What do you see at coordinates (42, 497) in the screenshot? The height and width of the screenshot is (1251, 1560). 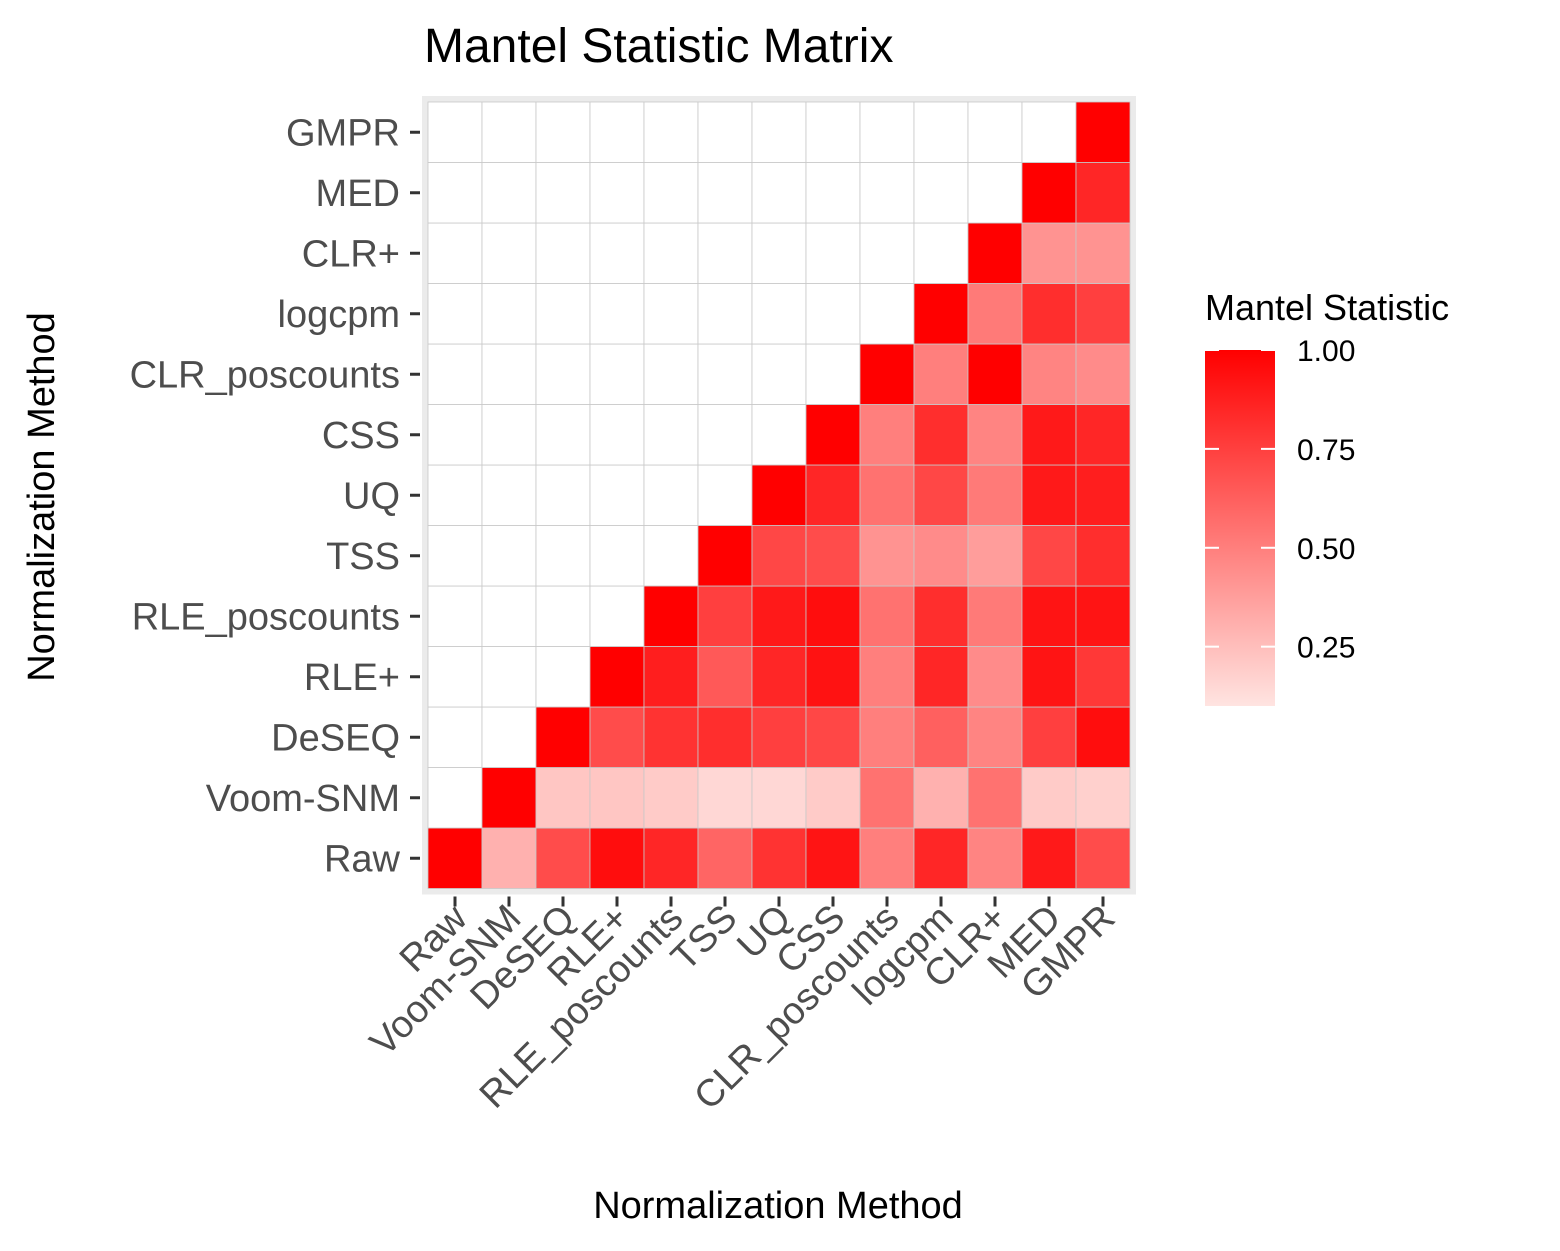 I see `y-axis-title: Normalization Method` at bounding box center [42, 497].